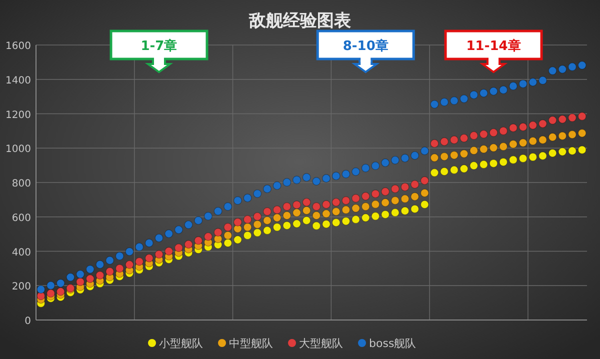  Describe the element at coordinates (365, 46) in the screenshot. I see `annotation: 8-10章` at that location.